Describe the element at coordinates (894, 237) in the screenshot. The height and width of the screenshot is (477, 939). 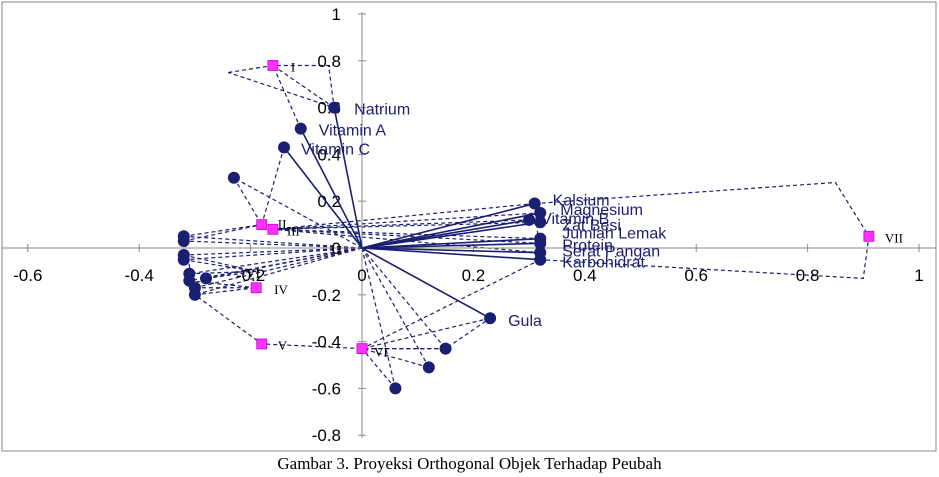
I see `object-label: VII` at that location.